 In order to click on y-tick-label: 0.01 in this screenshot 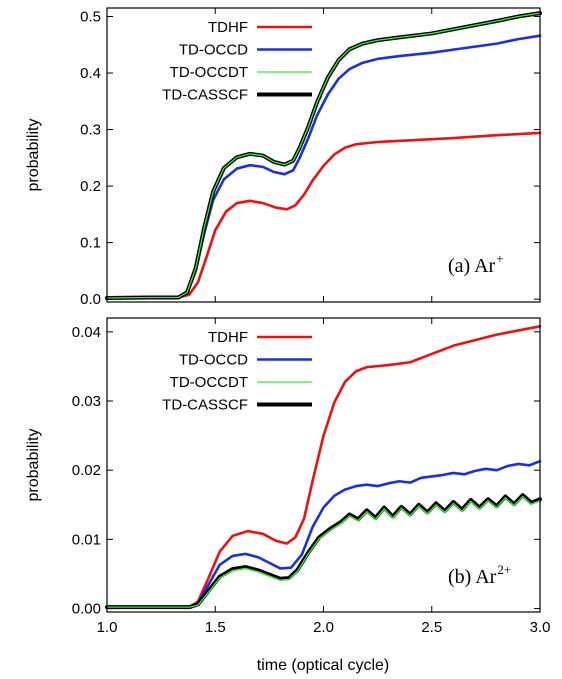, I will do `click(86, 539)`.